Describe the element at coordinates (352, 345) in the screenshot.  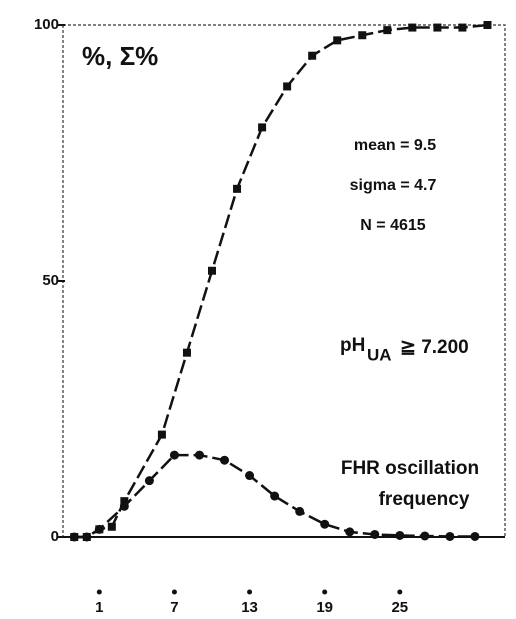
I see `annotation: pH` at that location.